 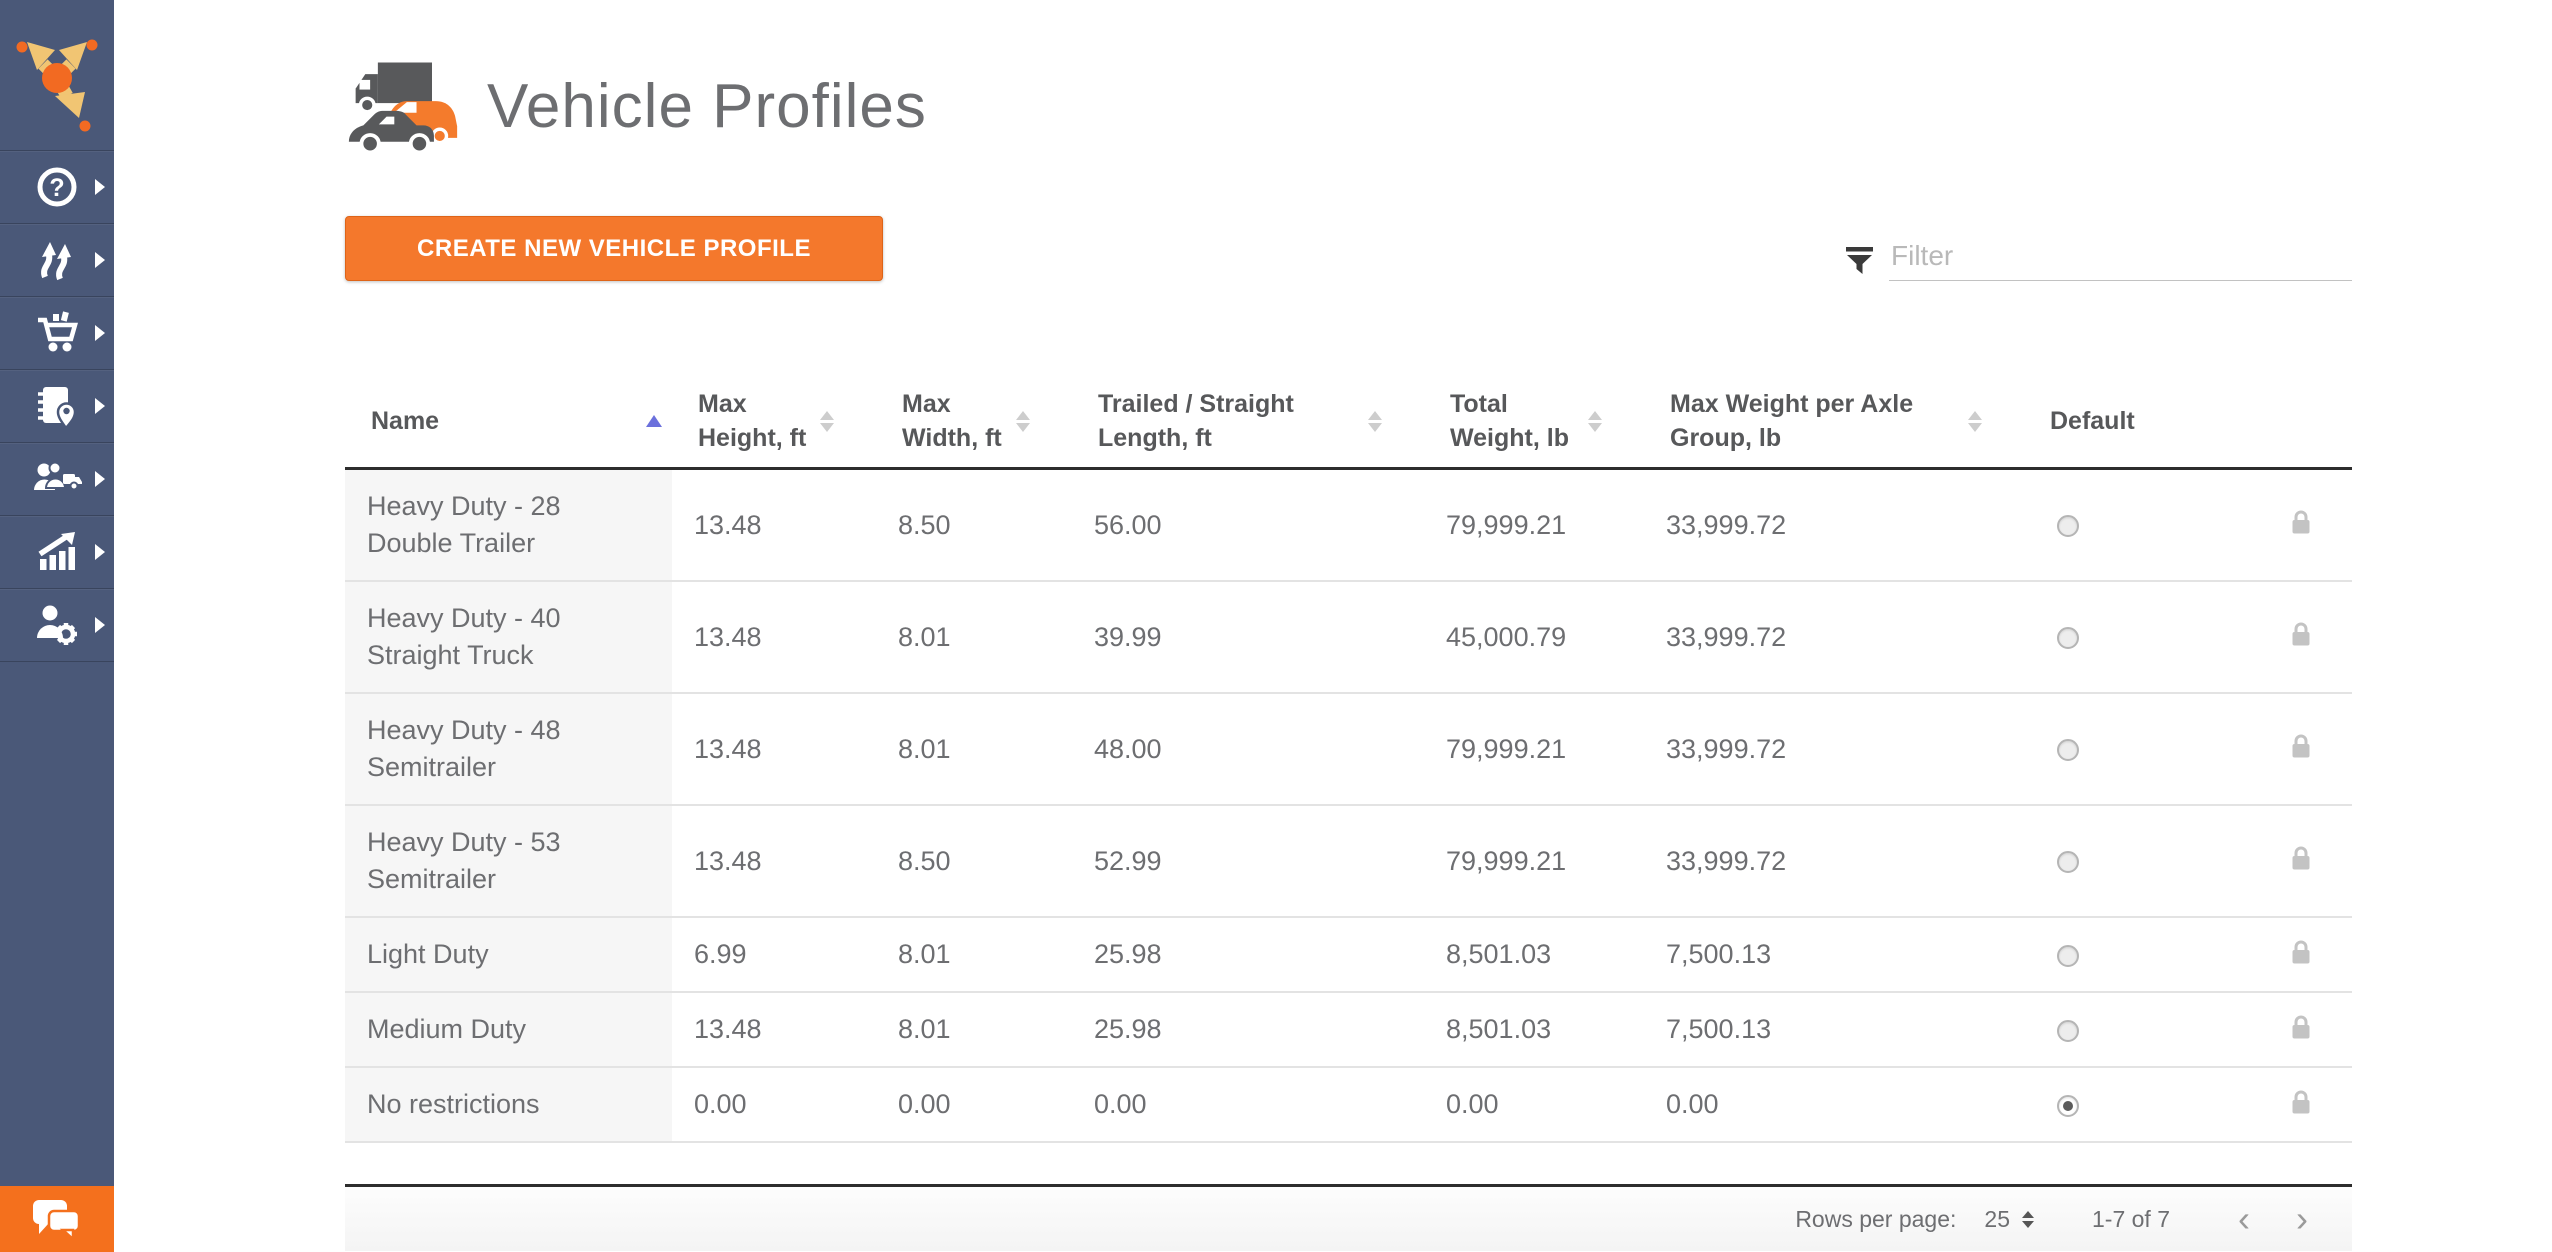 I want to click on cell-name: Heavy Duty - 28 Double Trailer, so click(x=508, y=525).